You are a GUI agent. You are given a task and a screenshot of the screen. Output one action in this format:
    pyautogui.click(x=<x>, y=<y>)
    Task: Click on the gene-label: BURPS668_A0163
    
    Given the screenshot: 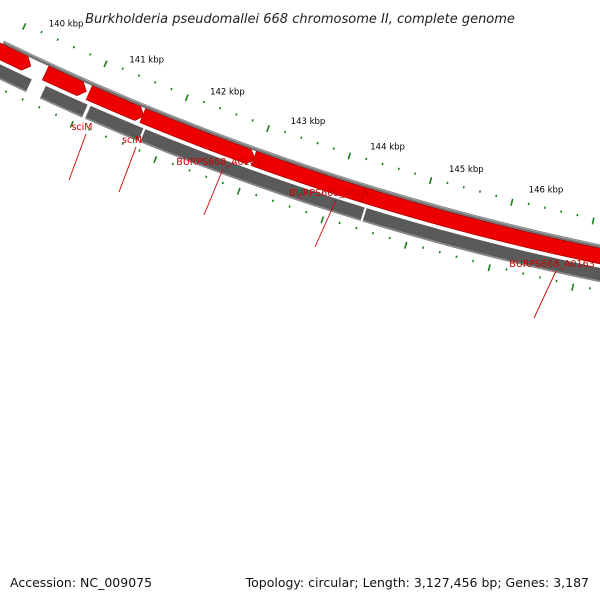 What is the action you would take?
    pyautogui.click(x=551, y=264)
    